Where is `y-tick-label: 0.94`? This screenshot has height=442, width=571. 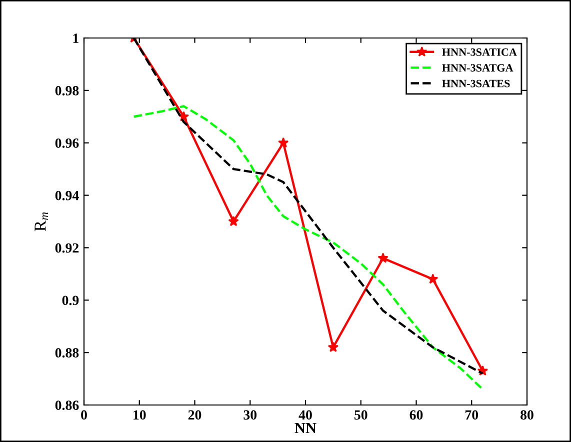
y-tick-label: 0.94 is located at coordinates (67, 195).